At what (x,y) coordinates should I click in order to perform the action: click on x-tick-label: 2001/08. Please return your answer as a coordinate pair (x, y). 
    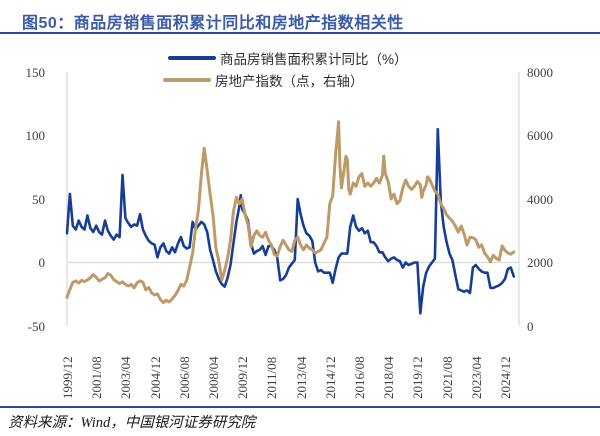
    Looking at the image, I should click on (97, 377).